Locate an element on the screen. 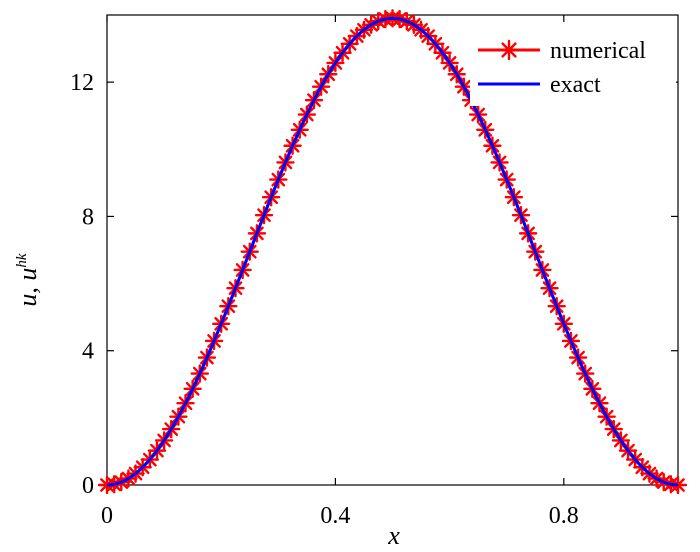 This screenshot has height=552, width=700. y-axis-label-main: u, u is located at coordinates (27, 287).